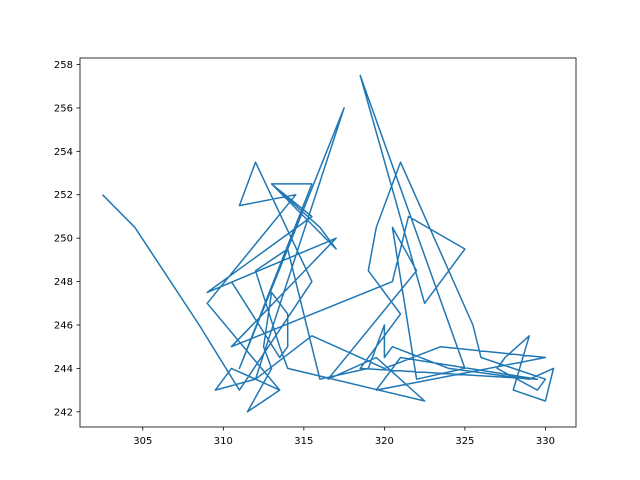 This screenshot has height=480, width=640. I want to click on y-axis-ticks: 242 244 246 248 250 252 254 256 258, so click(67, 239).